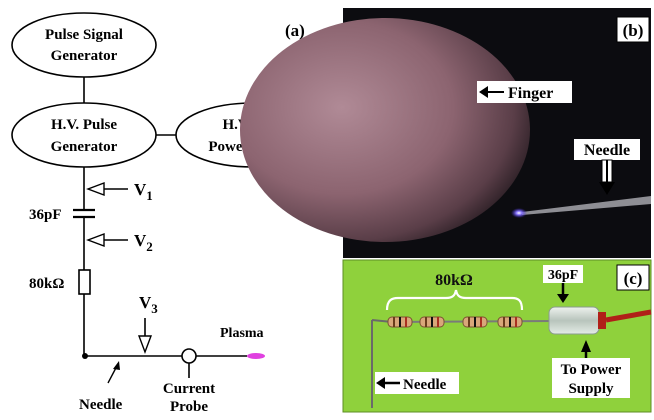 The height and width of the screenshot is (420, 654). Describe the element at coordinates (471, 322) in the screenshot. I see `resistor-chain-image` at that location.